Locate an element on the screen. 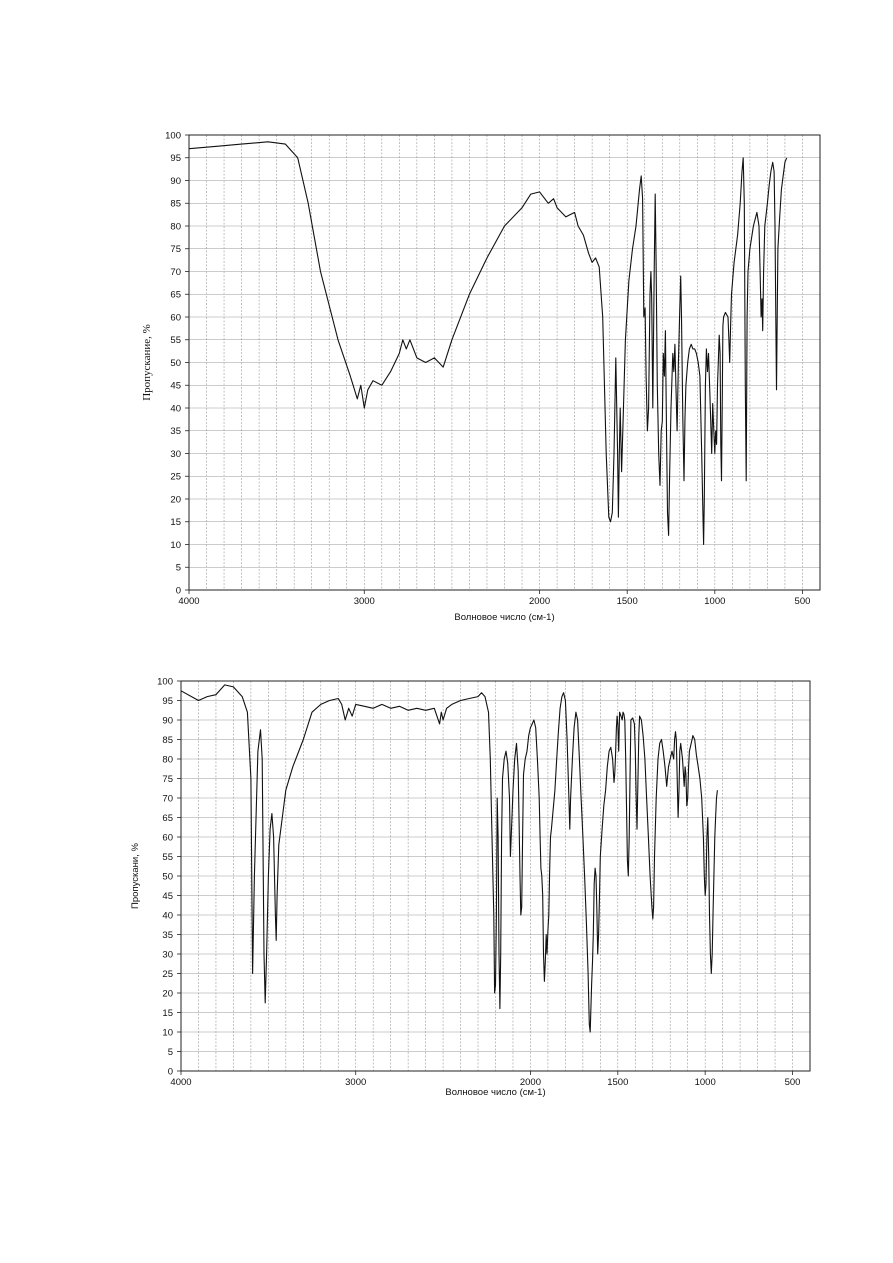 This screenshot has height=1263, width=893. y-axis-label: Пропускани, % is located at coordinates (135, 876).